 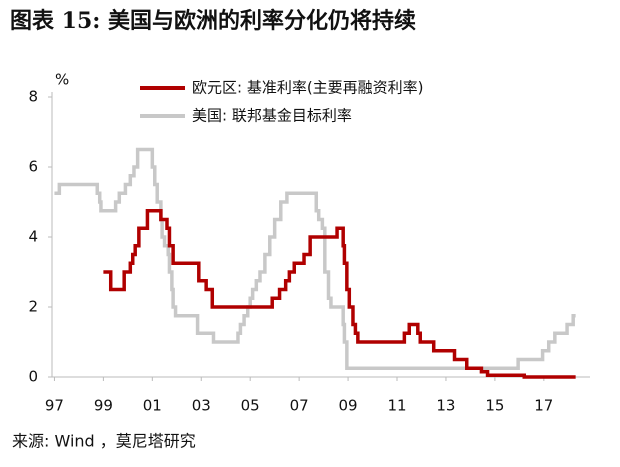 What do you see at coordinates (308, 88) in the screenshot?
I see `legend-label: 欧元区: 基准利率(主要再融资利率)` at bounding box center [308, 88].